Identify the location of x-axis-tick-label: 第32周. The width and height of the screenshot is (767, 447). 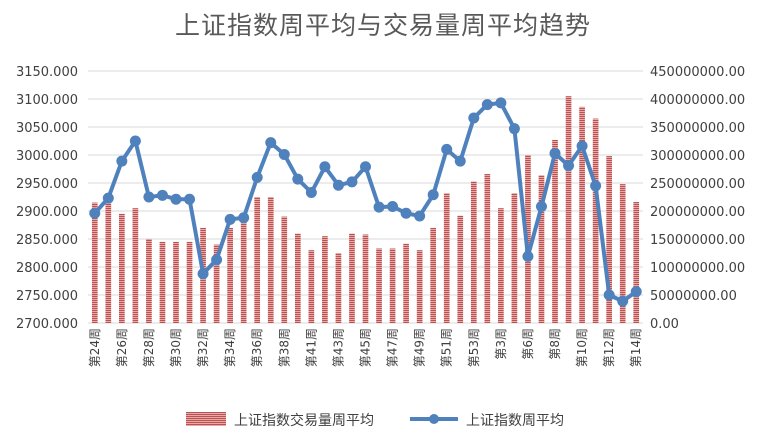
(203, 347).